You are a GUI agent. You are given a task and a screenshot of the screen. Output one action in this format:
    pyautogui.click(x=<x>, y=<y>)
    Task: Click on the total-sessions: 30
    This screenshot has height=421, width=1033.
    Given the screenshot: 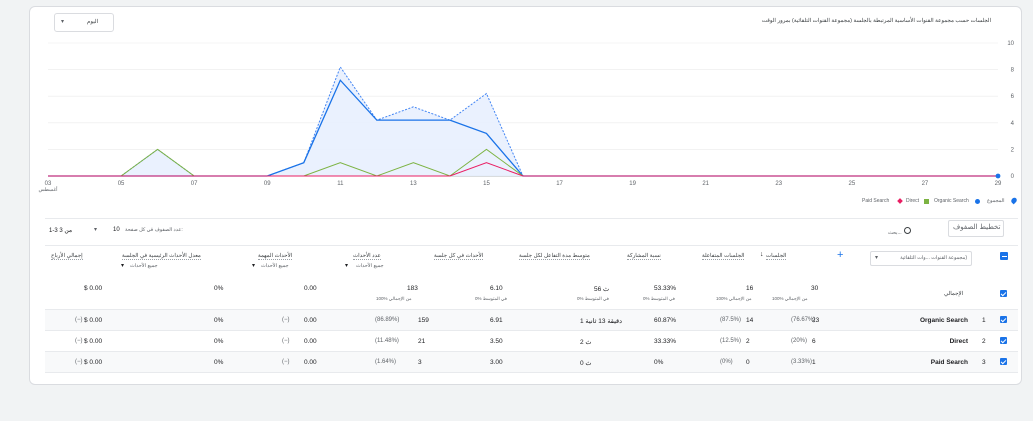 What is the action you would take?
    pyautogui.click(x=815, y=288)
    